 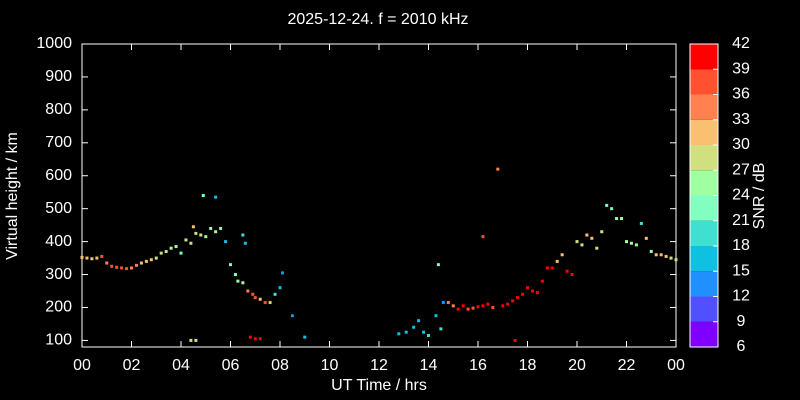 What do you see at coordinates (528, 365) in the screenshot?
I see `x-tick-label: 18` at bounding box center [528, 365].